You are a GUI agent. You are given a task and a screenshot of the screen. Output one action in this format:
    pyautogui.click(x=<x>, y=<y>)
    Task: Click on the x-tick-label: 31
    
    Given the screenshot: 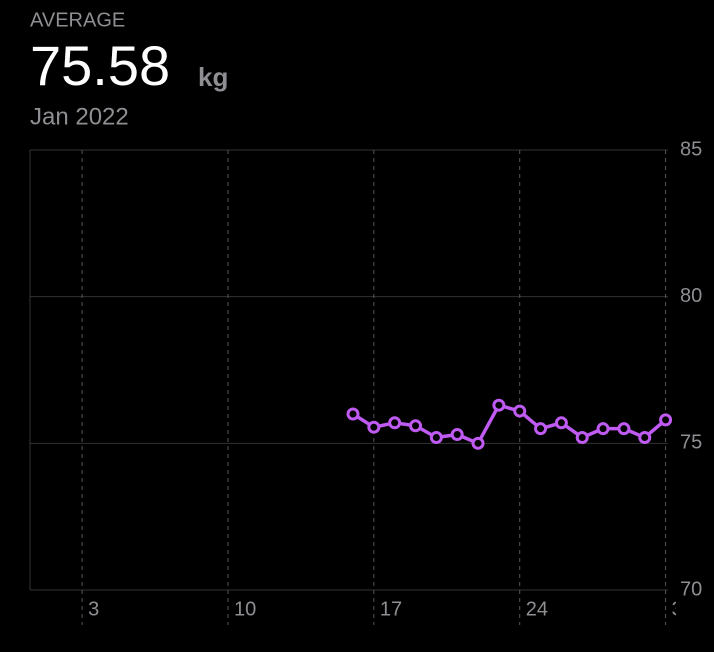 What is the action you would take?
    pyautogui.click(x=683, y=609)
    